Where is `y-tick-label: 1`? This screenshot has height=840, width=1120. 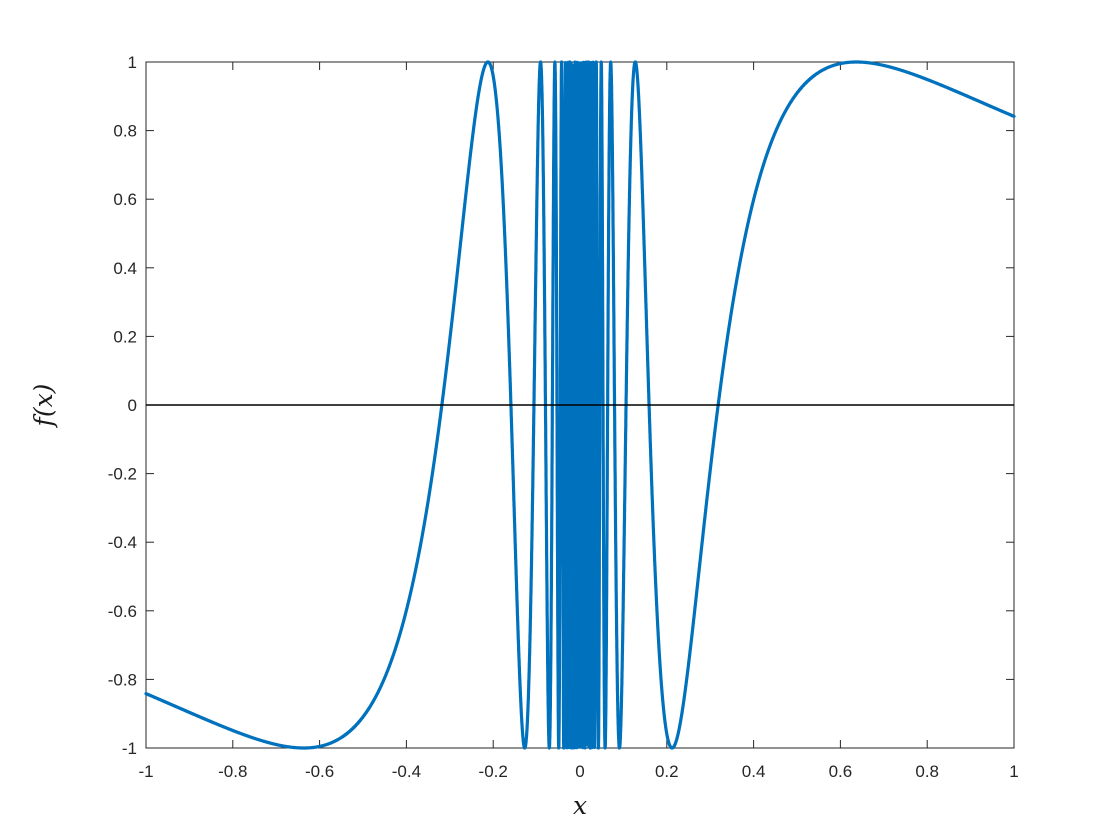 y-tick-label: 1 is located at coordinates (132, 62).